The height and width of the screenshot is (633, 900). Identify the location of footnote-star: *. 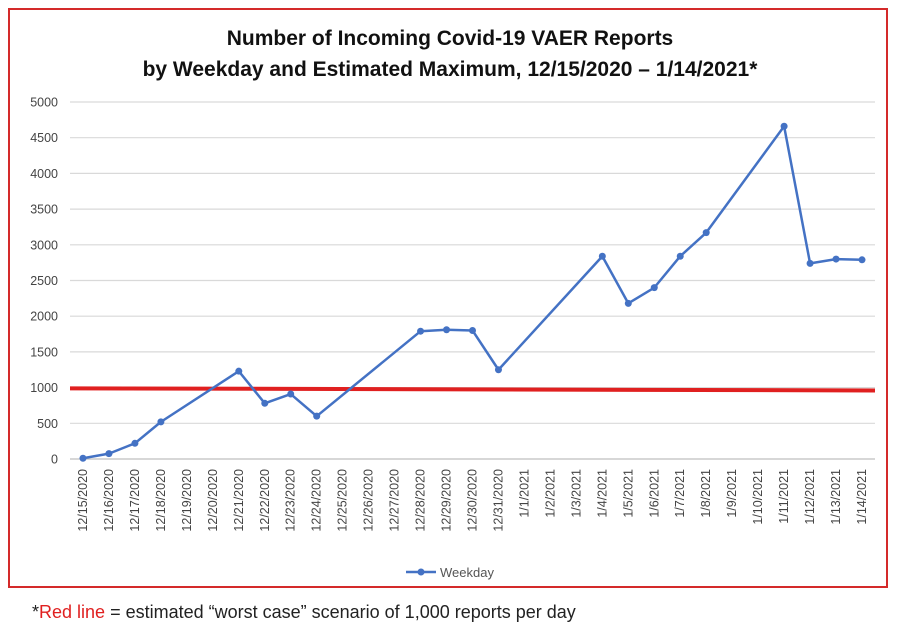
(36, 612).